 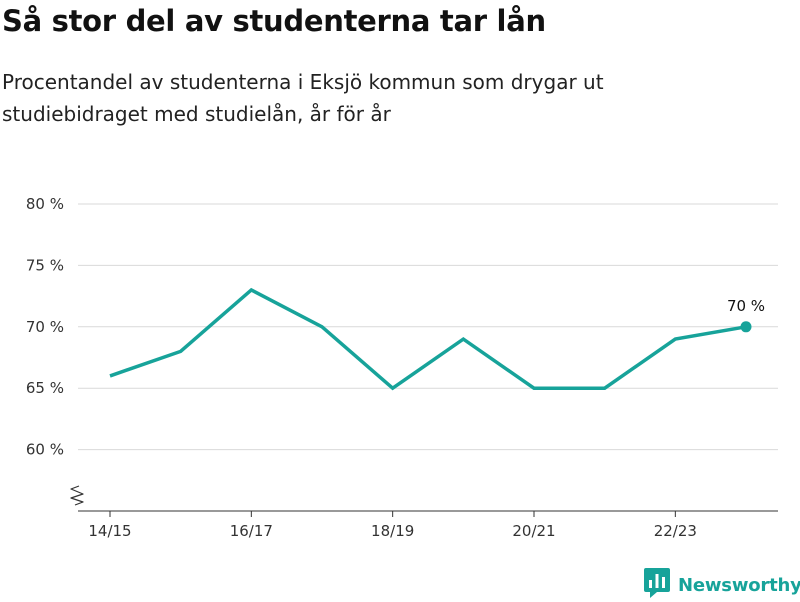 I want to click on x-tick-label: 22/23, so click(x=675, y=531).